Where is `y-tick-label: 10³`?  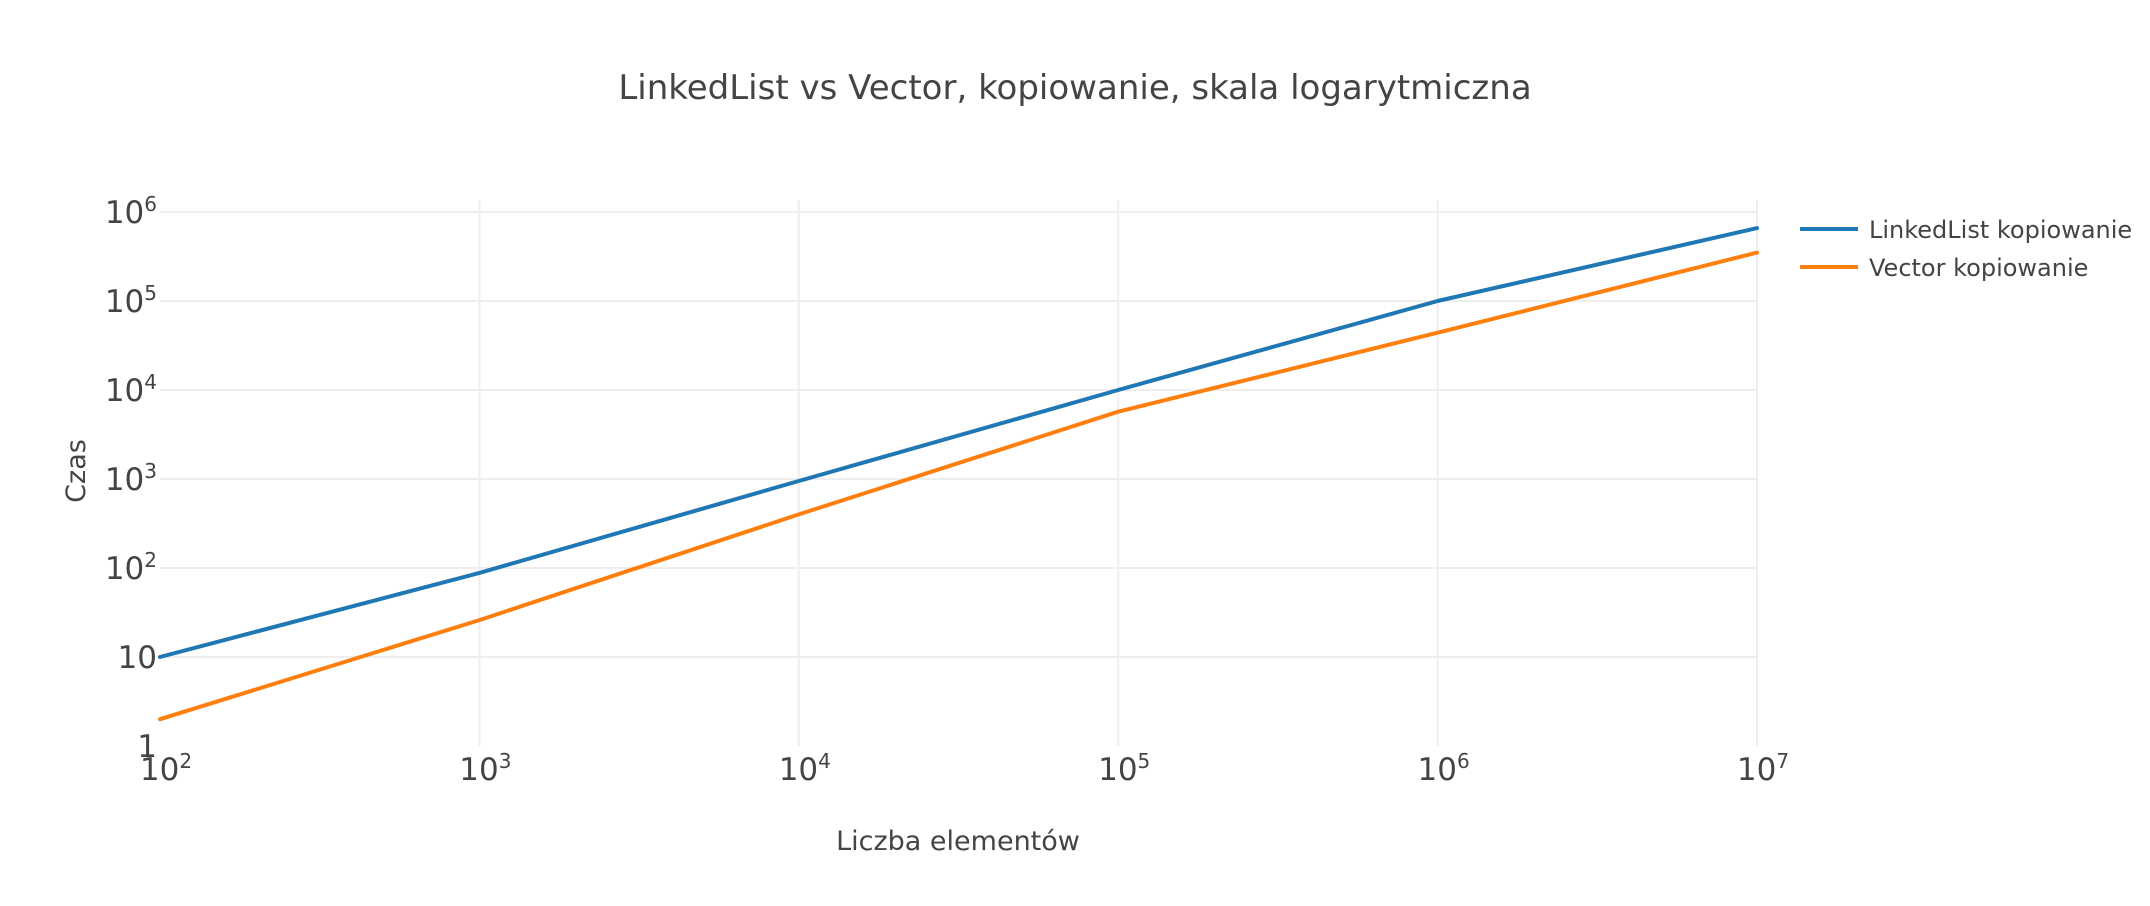 y-tick-label: 10³ is located at coordinates (131, 478).